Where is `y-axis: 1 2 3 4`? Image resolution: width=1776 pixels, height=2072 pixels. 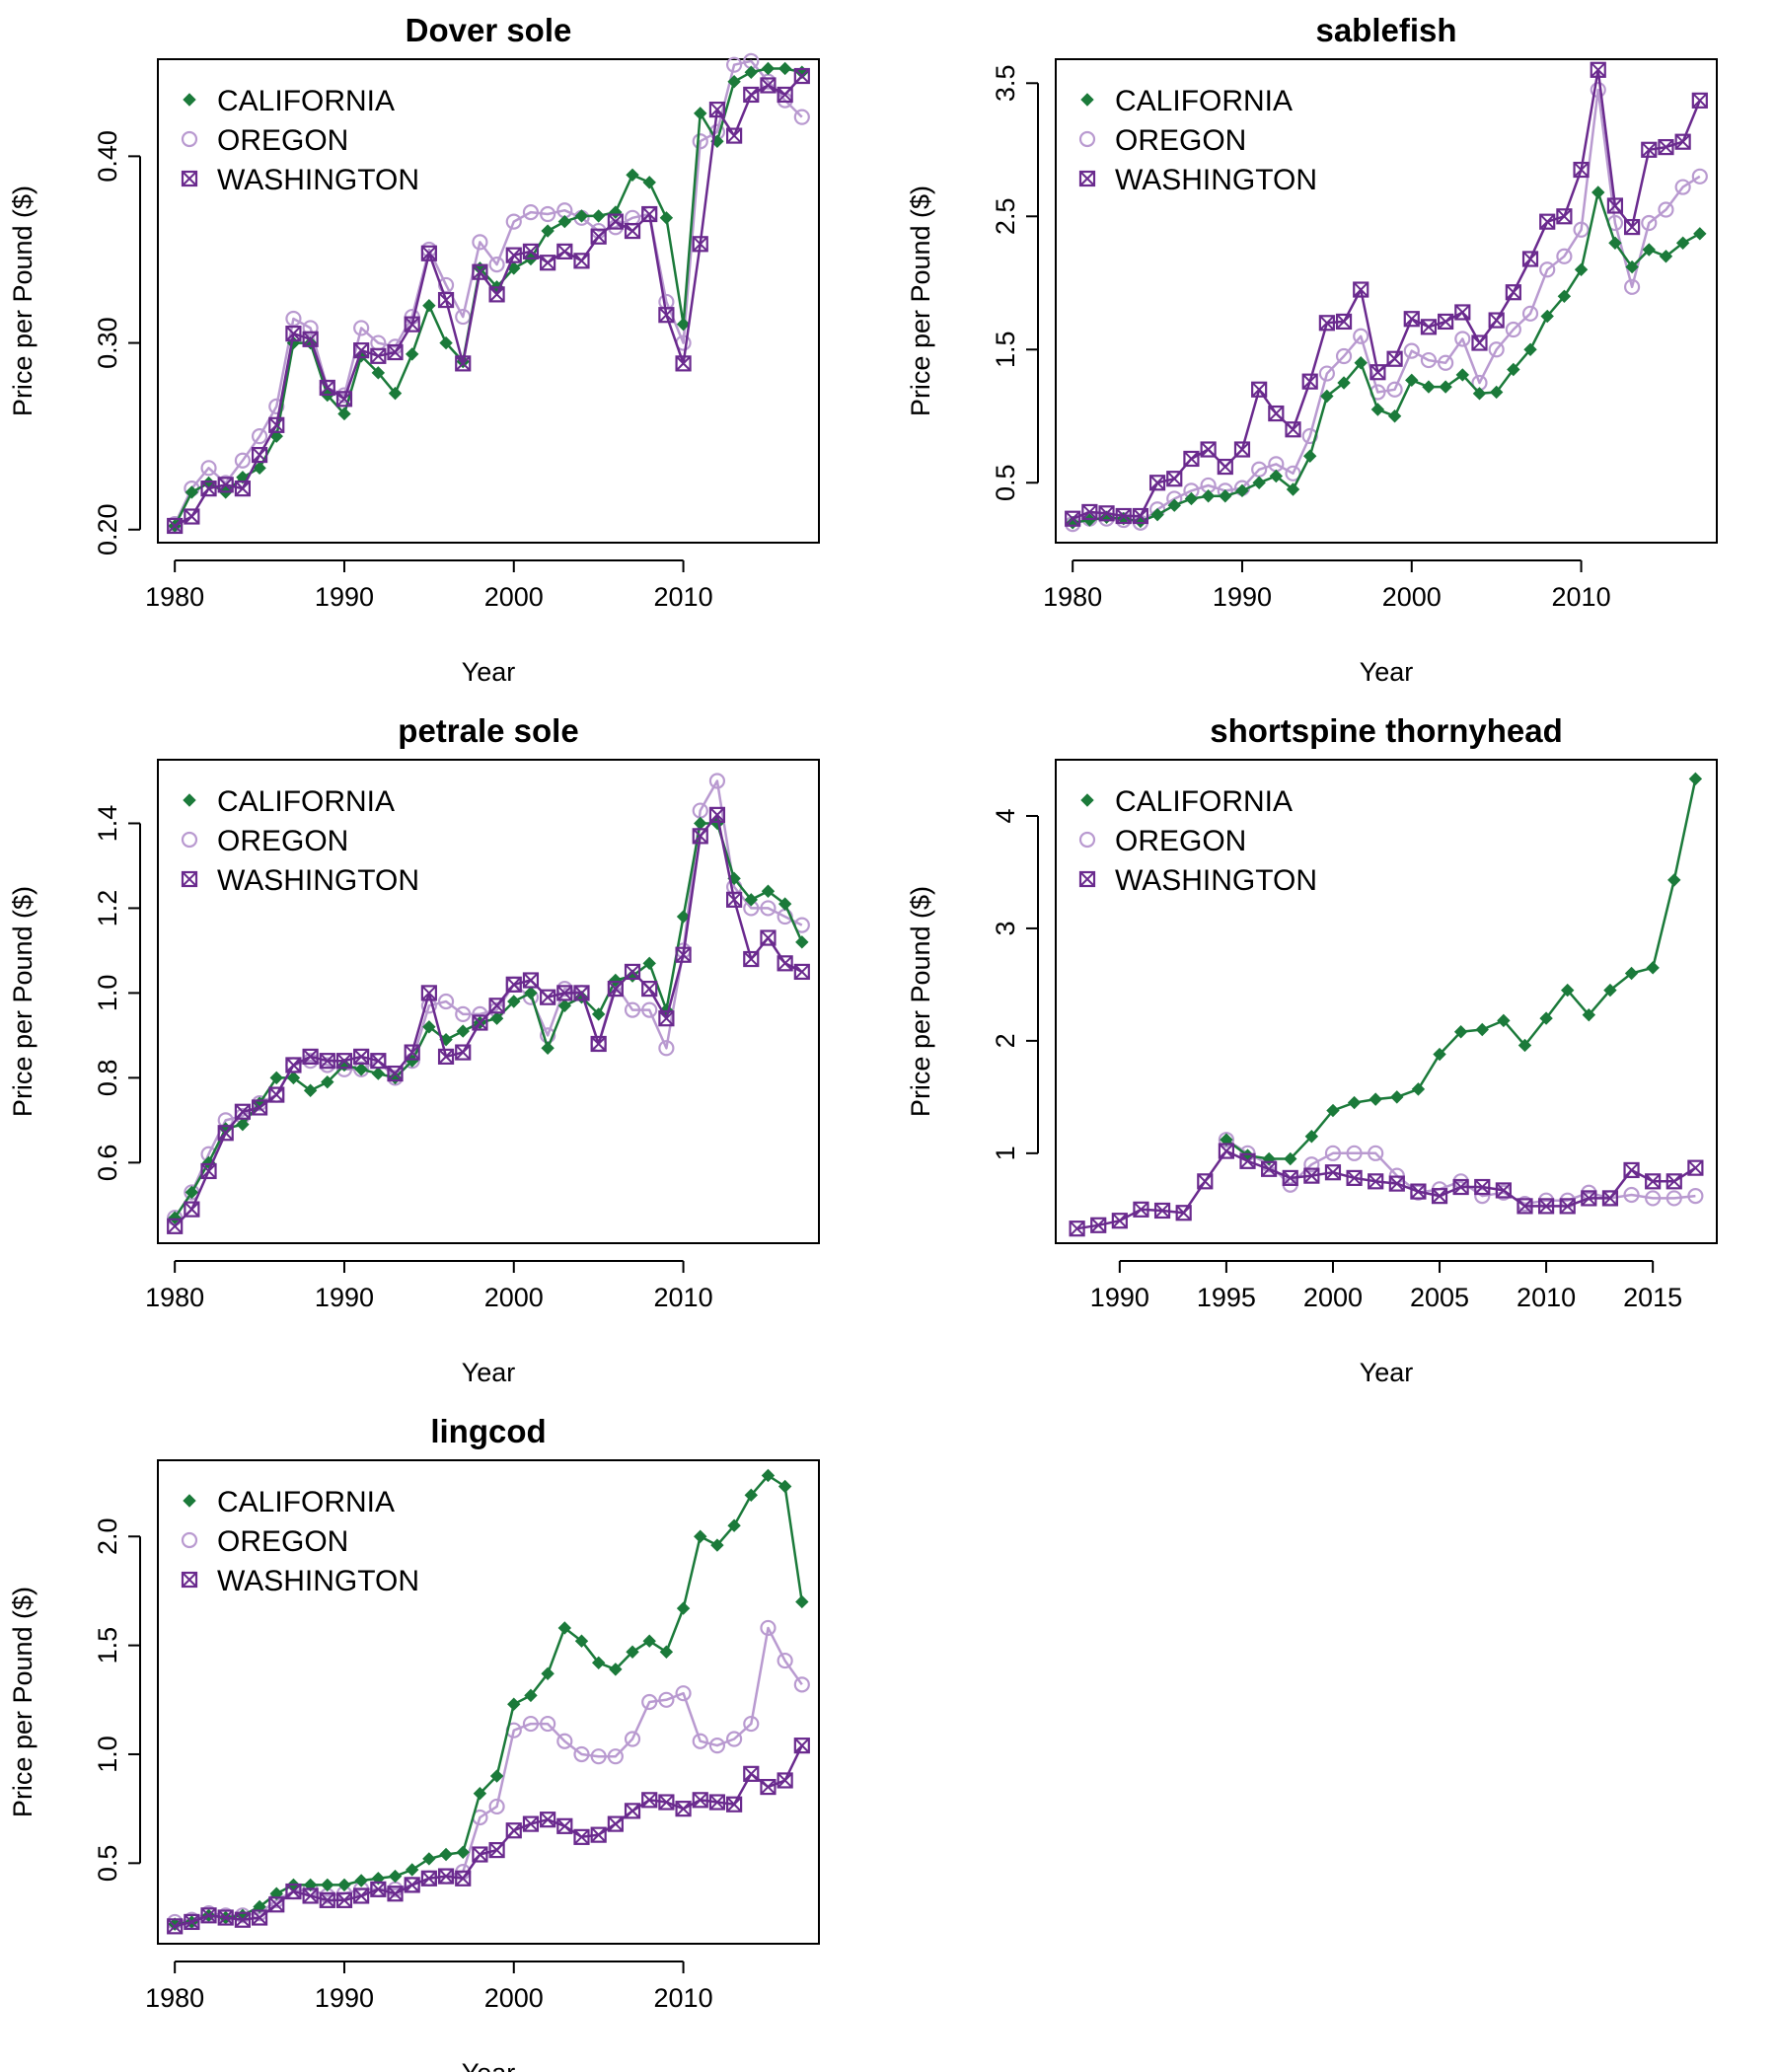
y-axis: 1 2 3 4 is located at coordinates (1015, 984).